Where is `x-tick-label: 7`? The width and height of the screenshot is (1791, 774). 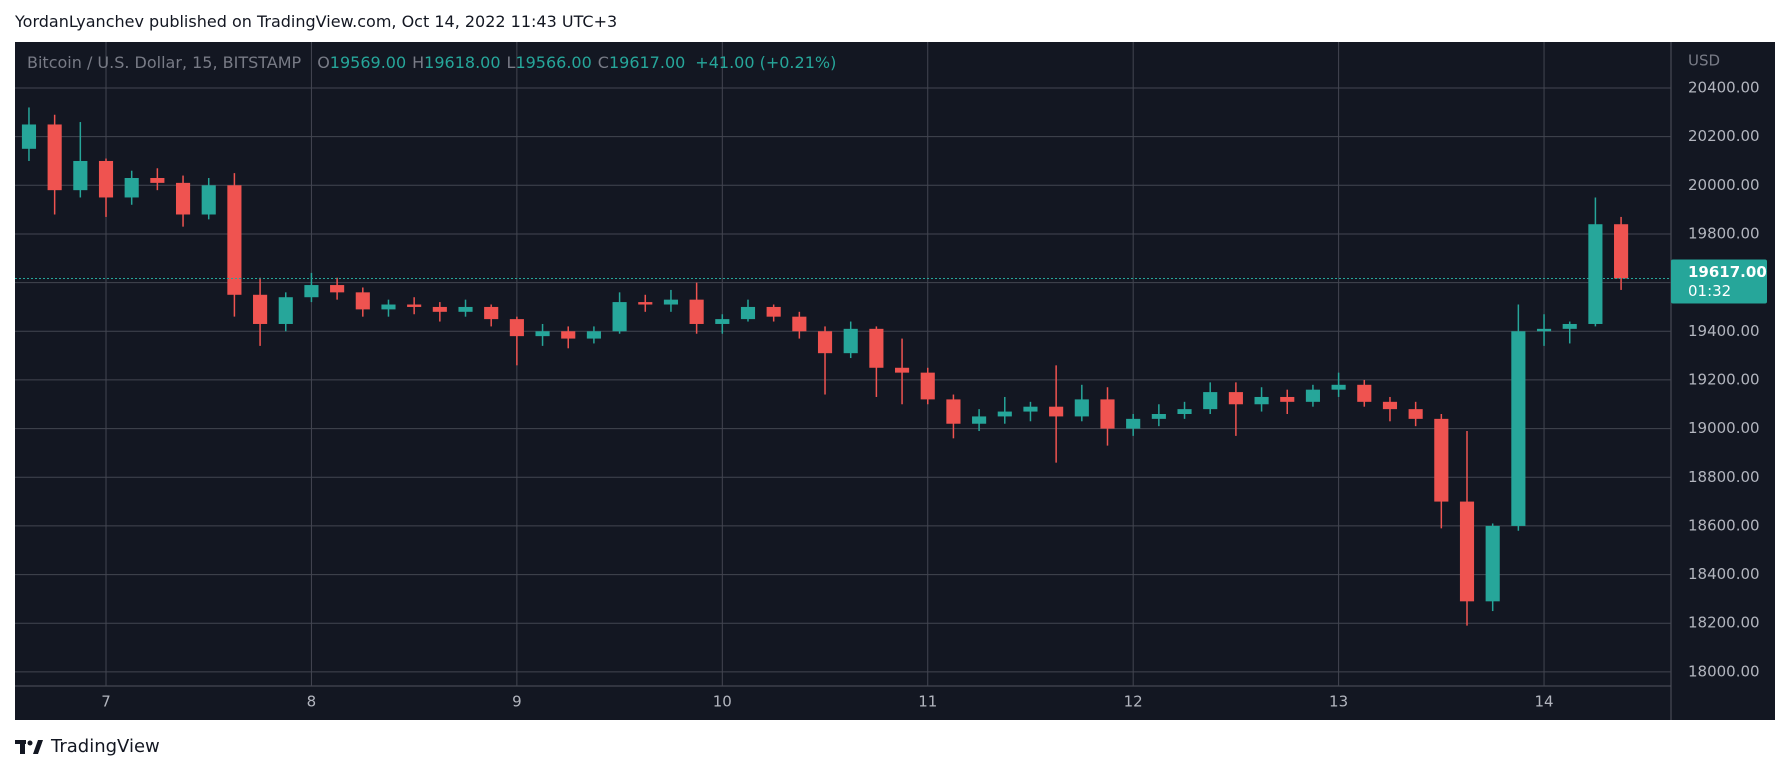
x-tick-label: 7 is located at coordinates (106, 702).